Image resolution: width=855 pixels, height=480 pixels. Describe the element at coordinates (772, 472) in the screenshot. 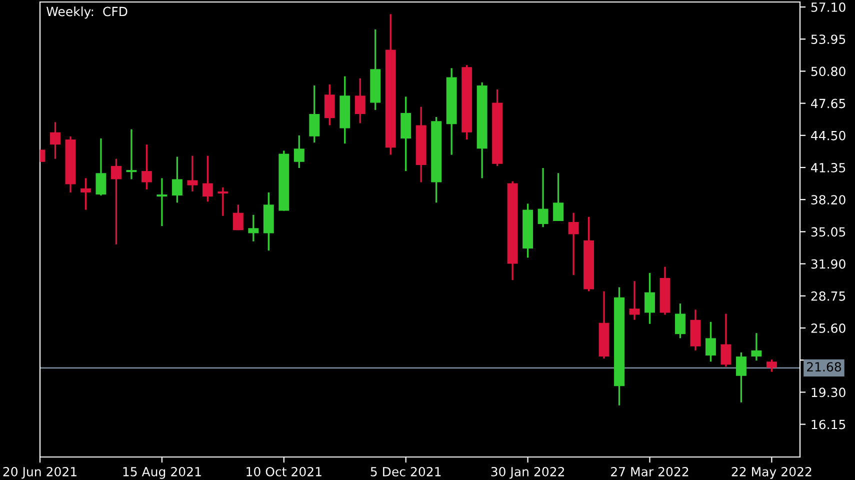

I see `x-tick-label: 22 May 2022` at that location.